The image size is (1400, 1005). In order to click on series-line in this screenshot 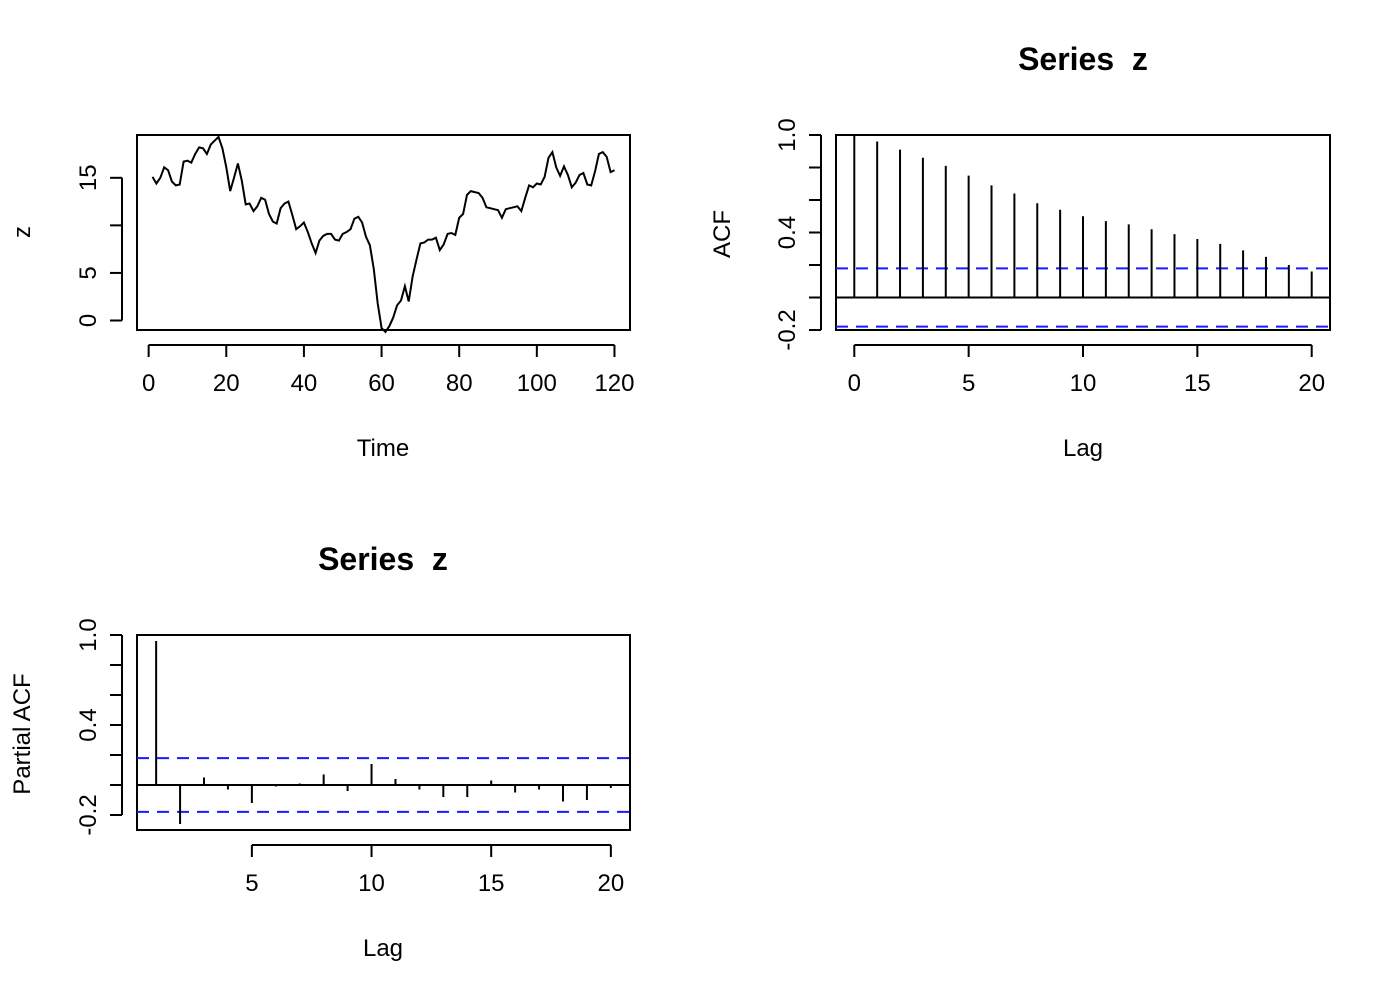, I will do `click(383, 234)`.